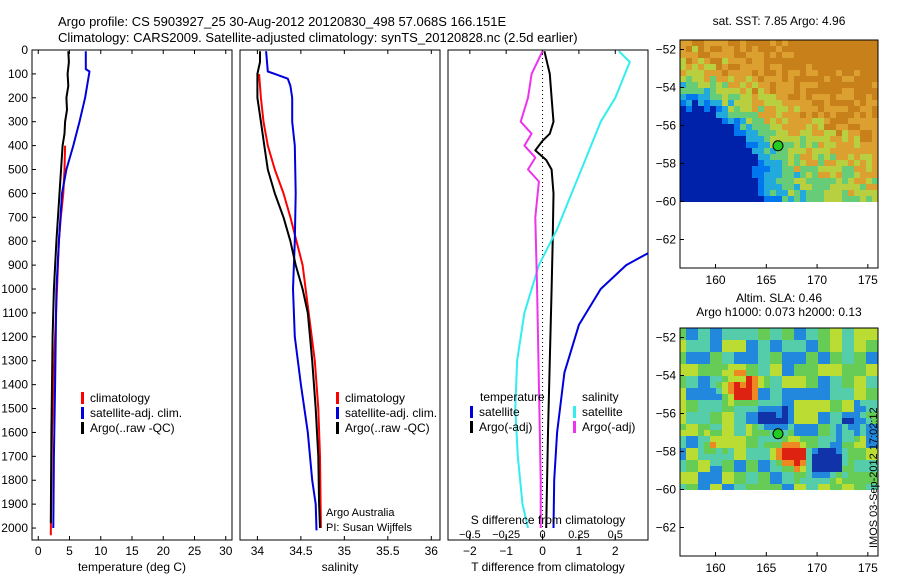 The height and width of the screenshot is (580, 900). What do you see at coordinates (387, 428) in the screenshot?
I see `legend-label-argo: Argo(..raw -QC)` at bounding box center [387, 428].